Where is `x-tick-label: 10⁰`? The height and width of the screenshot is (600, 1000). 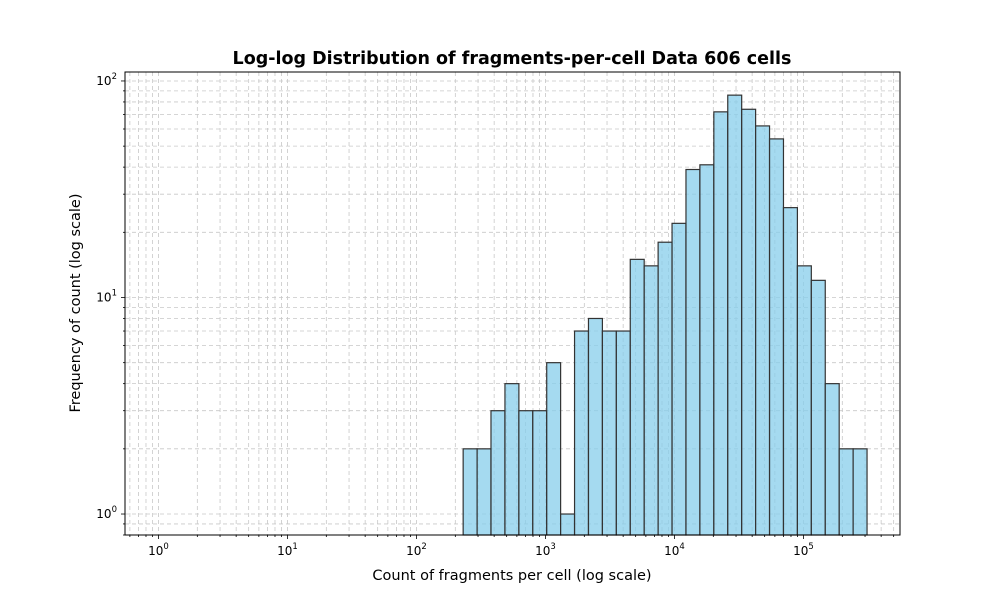 x-tick-label: 10⁰ is located at coordinates (158, 550).